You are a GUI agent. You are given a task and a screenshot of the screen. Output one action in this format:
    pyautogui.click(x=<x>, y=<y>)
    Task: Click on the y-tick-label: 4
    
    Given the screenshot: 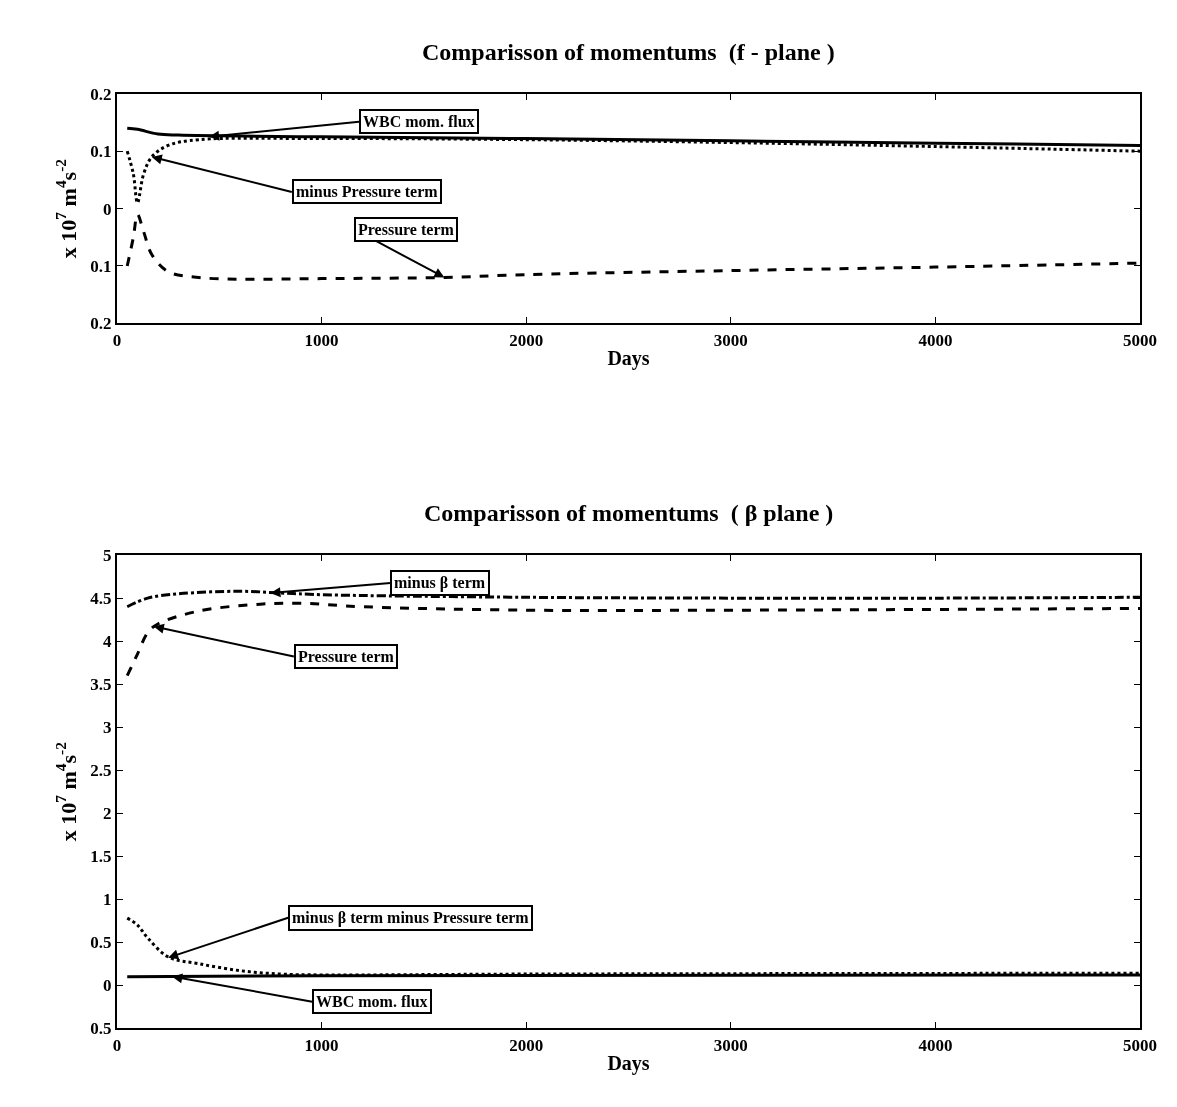 What is the action you would take?
    pyautogui.click(x=108, y=642)
    